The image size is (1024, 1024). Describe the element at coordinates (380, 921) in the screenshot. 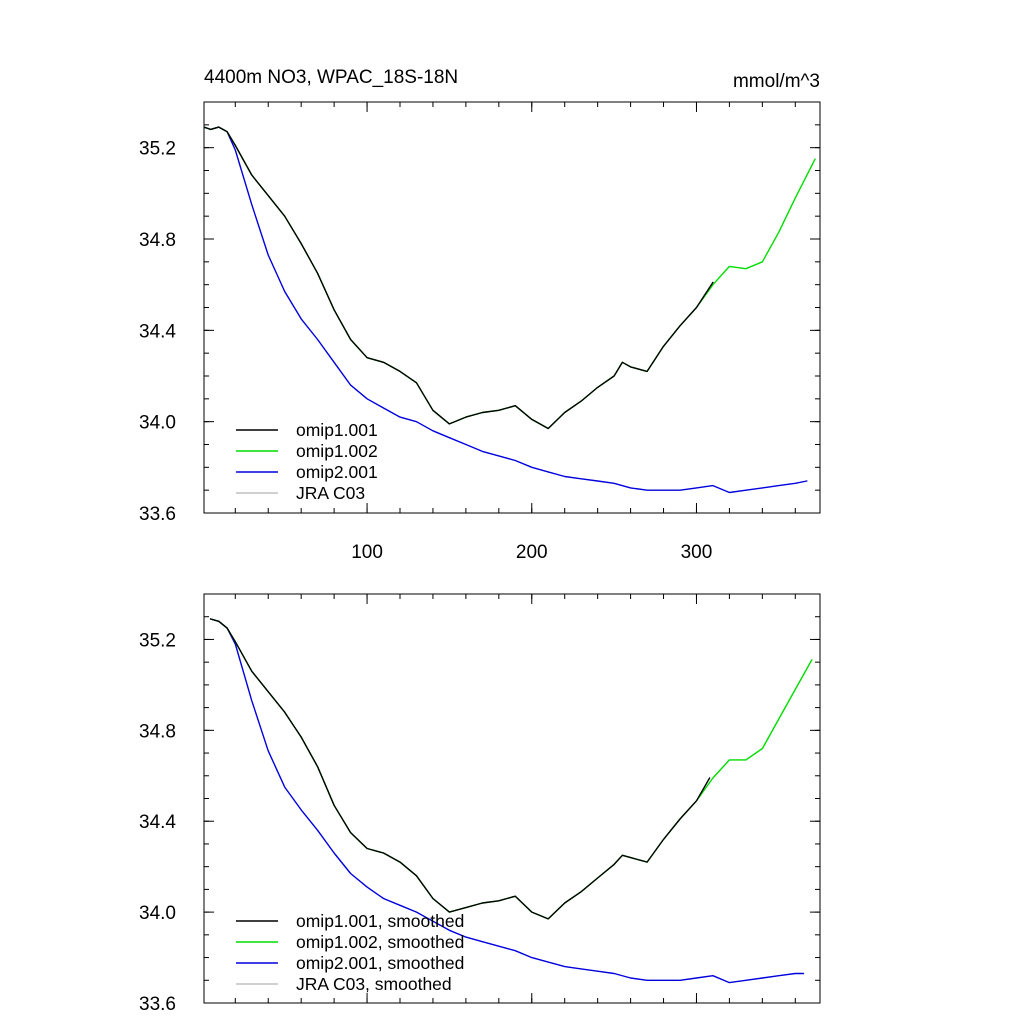

I see `panel-bottom-legend-label: omip1.001, smoothed` at that location.